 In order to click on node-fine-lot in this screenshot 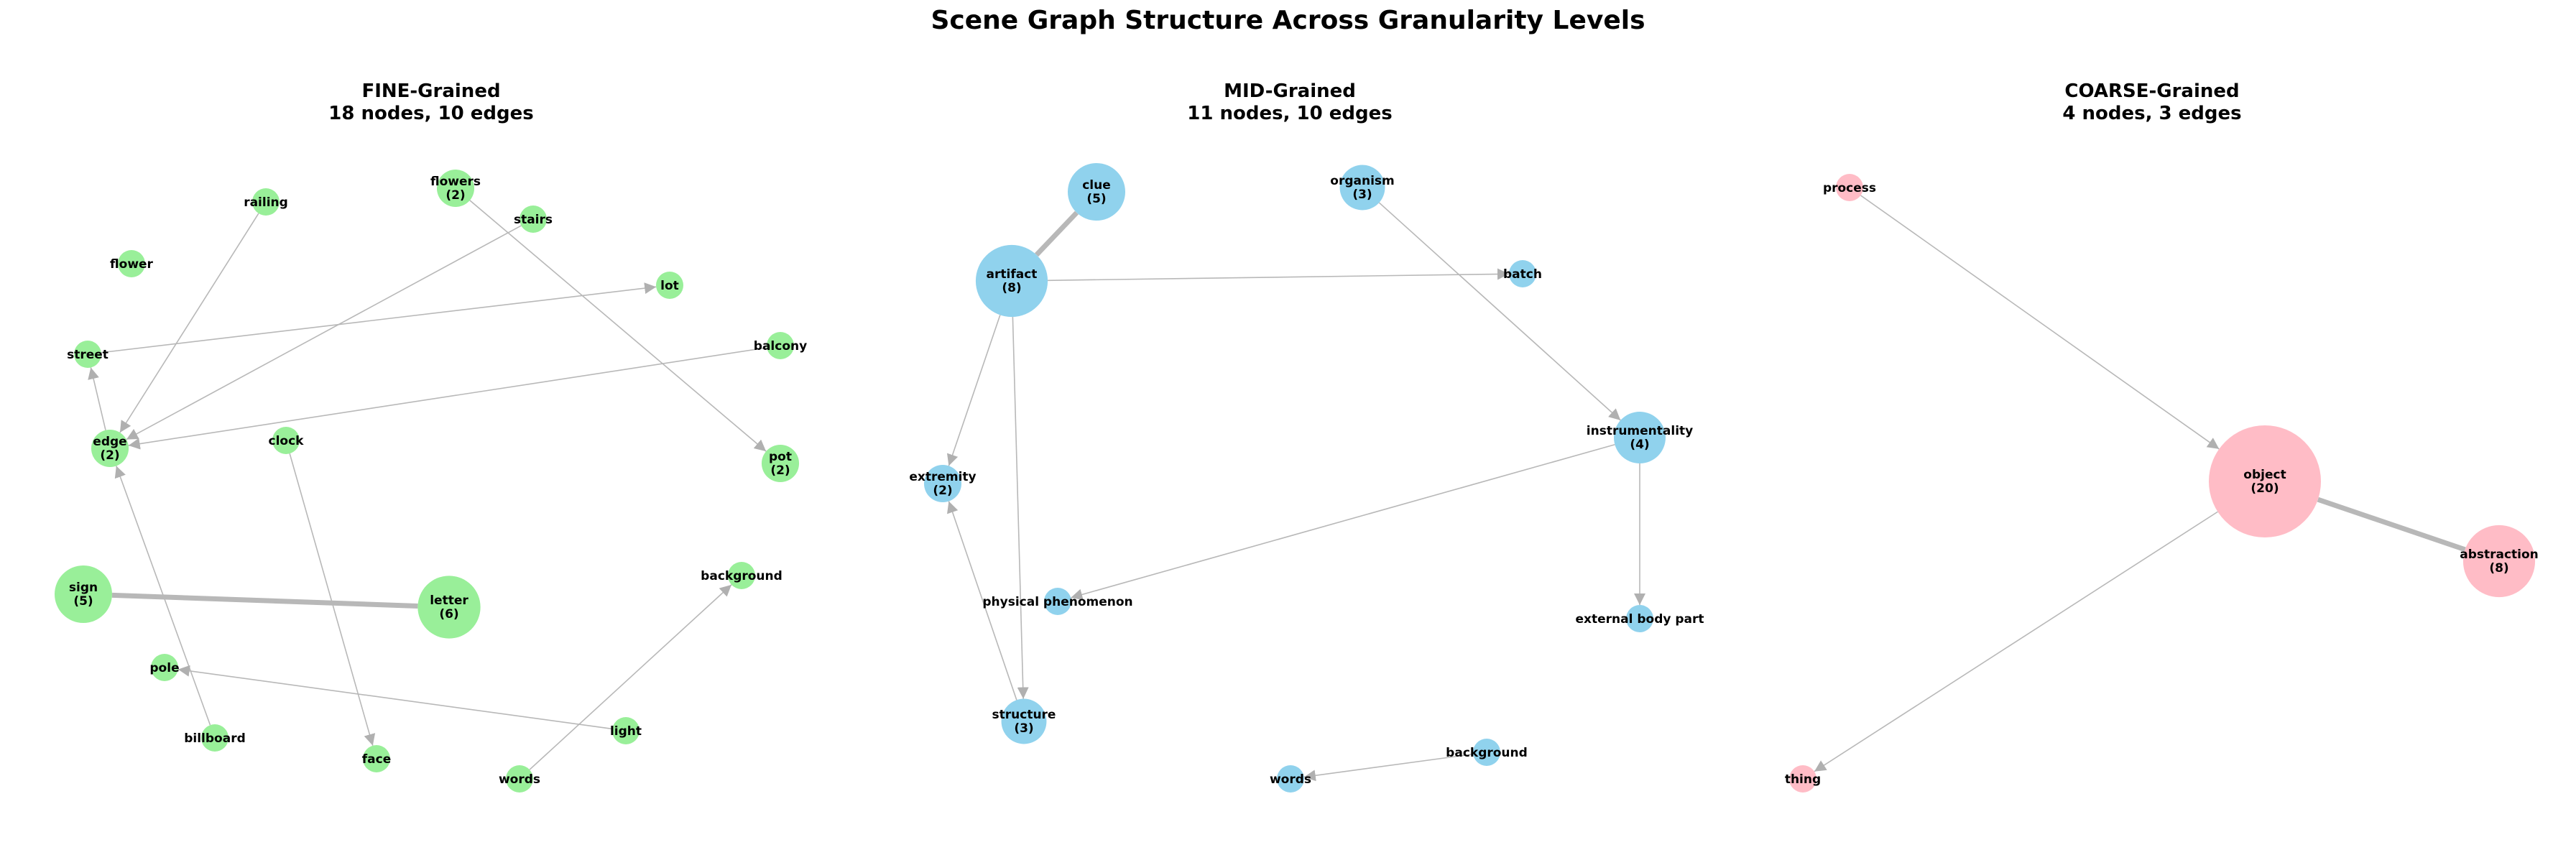, I will do `click(669, 285)`.